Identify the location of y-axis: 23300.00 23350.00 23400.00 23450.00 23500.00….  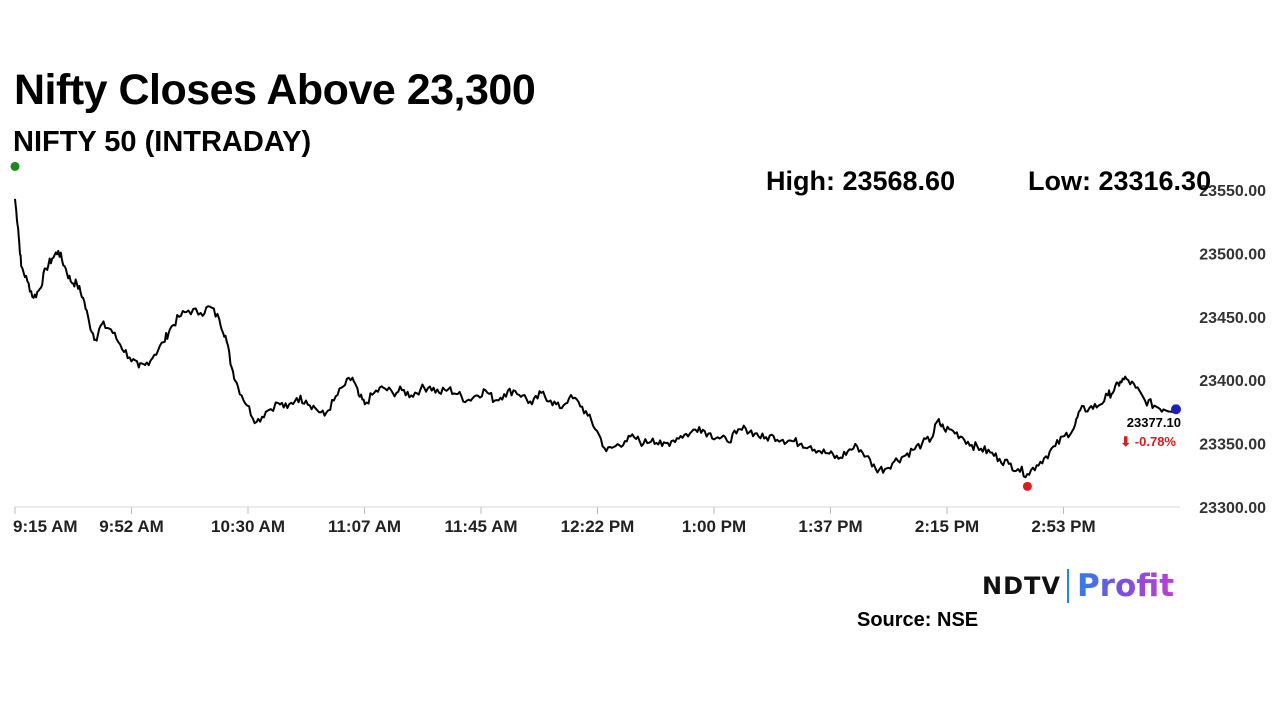
(1232, 350).